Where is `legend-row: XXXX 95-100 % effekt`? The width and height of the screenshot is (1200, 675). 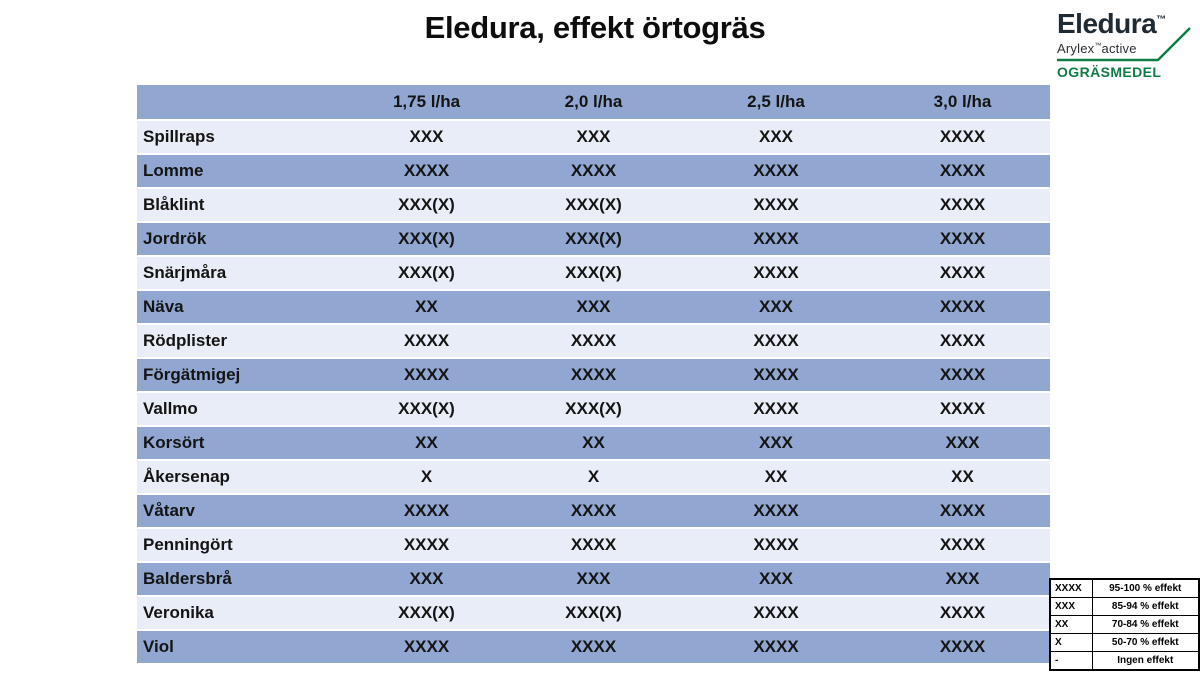 legend-row: XXXX 95-100 % effekt is located at coordinates (1124, 588).